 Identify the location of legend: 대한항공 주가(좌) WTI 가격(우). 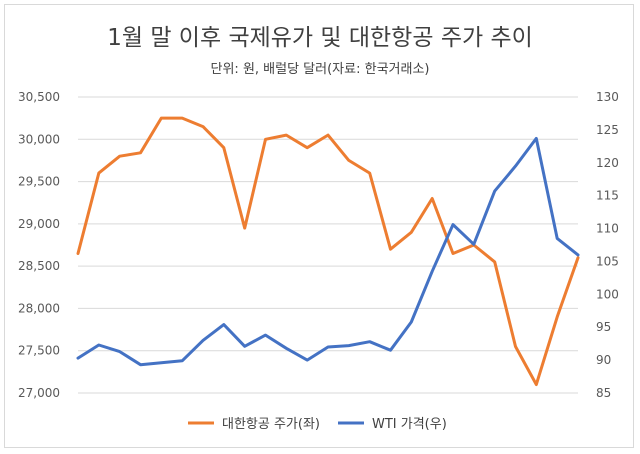
(317, 424).